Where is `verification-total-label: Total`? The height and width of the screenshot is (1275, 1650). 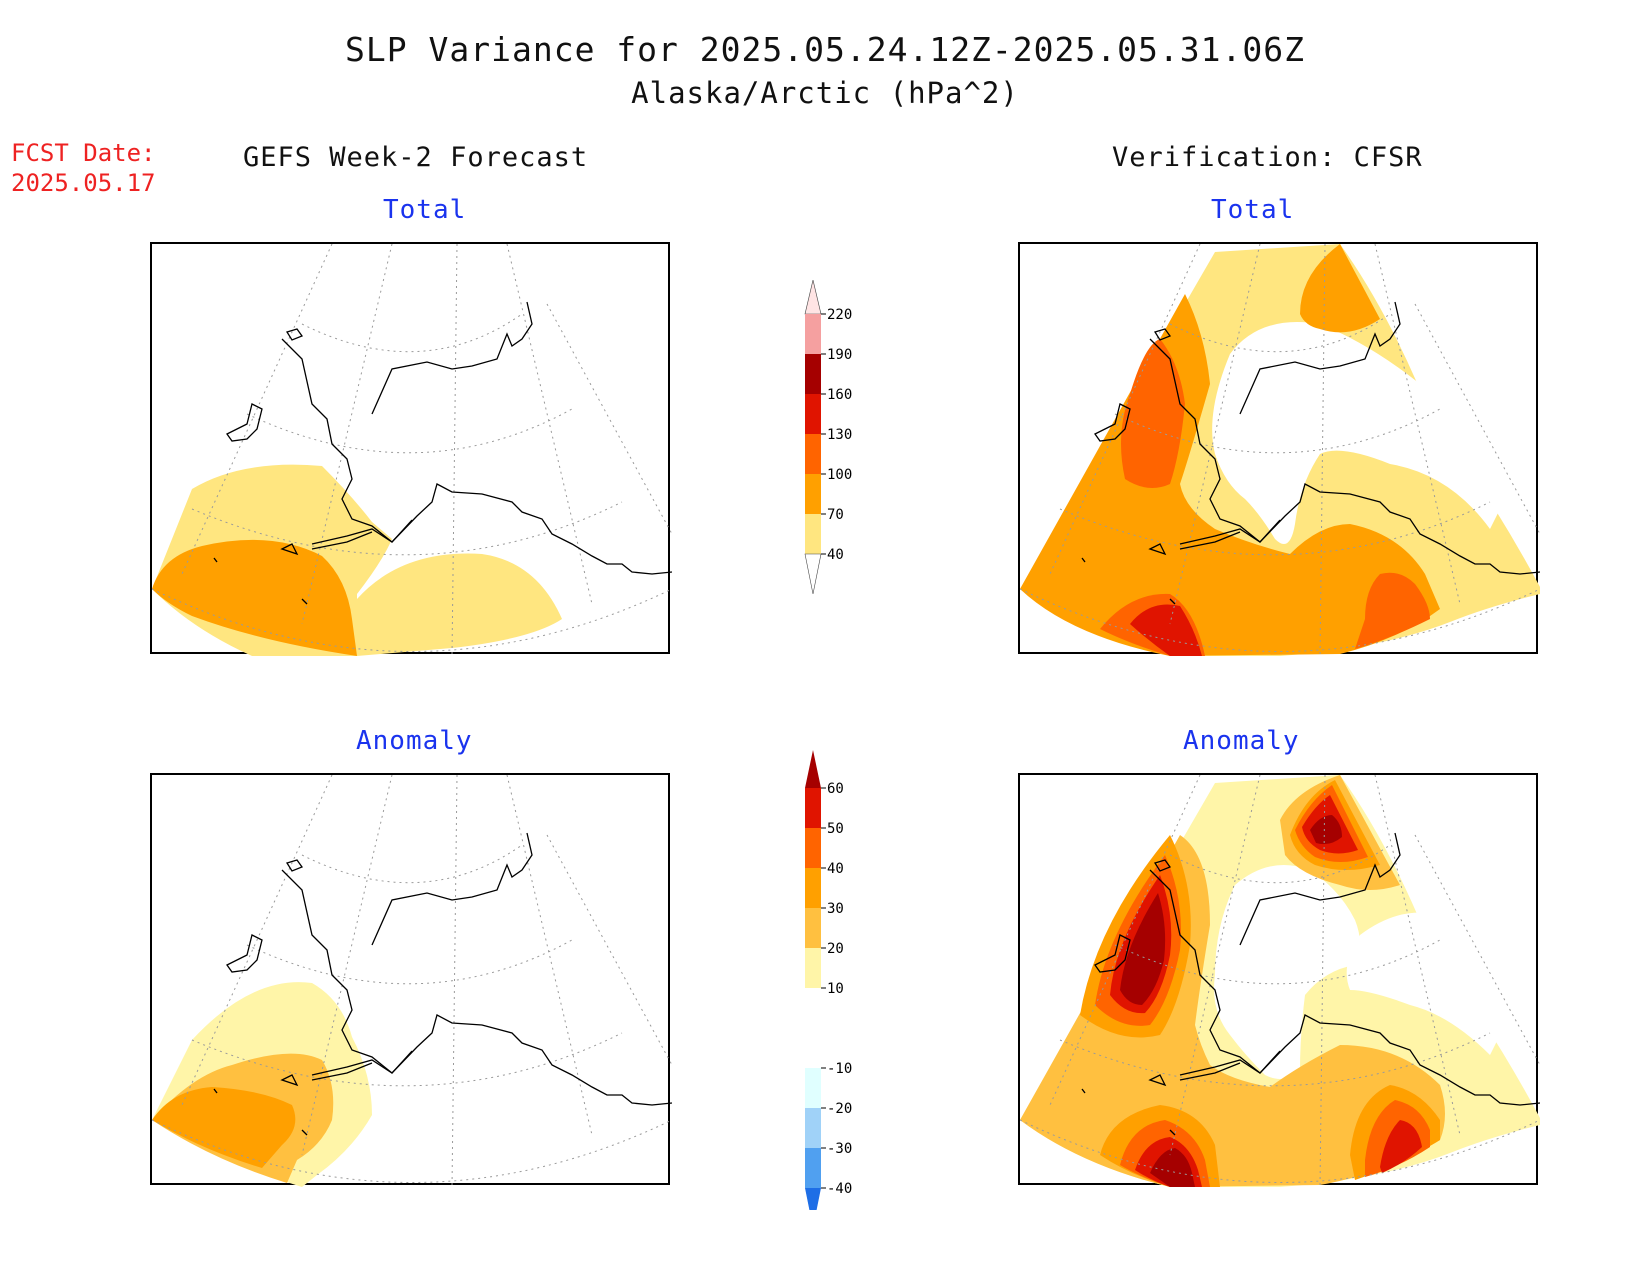 verification-total-label: Total is located at coordinates (1253, 210).